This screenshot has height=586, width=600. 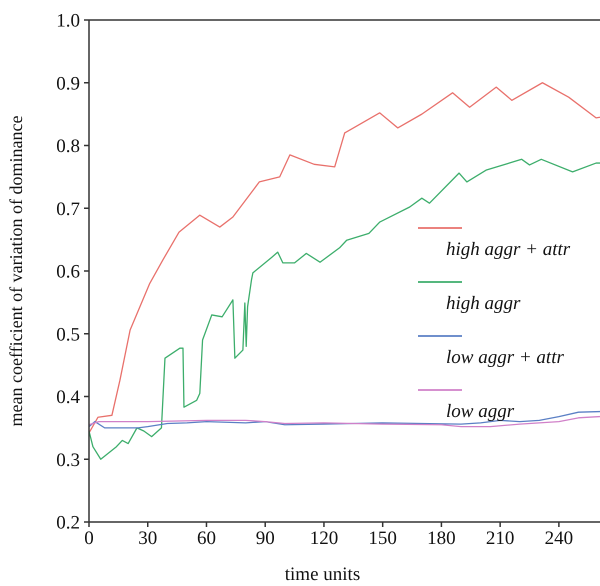 I want to click on y-tick-label: 0.7, so click(x=68, y=209).